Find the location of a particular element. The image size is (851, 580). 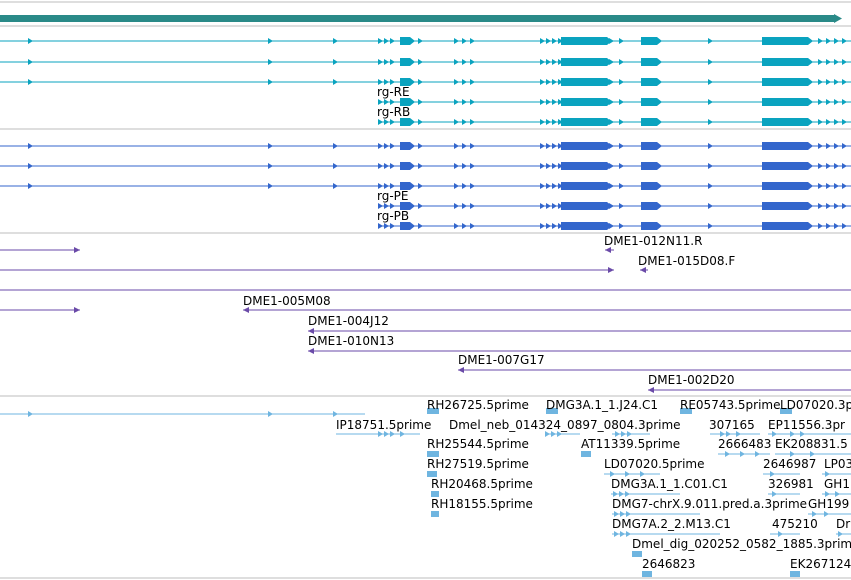

gene-feature is located at coordinates (417, 18).